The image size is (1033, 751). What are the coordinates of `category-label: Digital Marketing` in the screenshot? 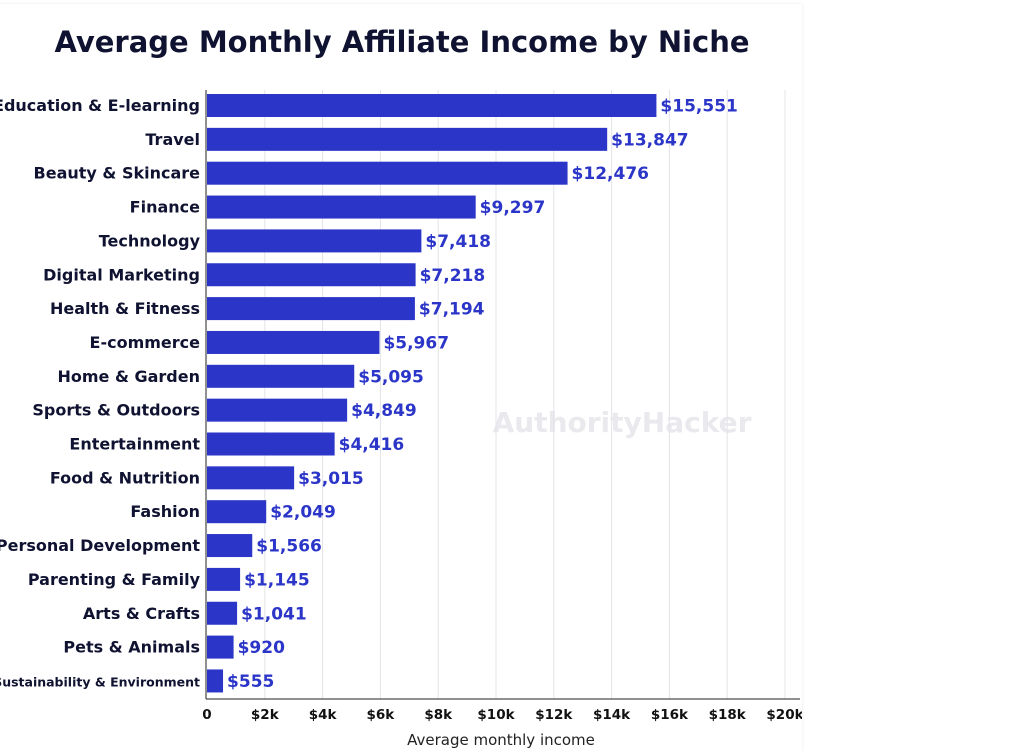 It's located at (121, 274).